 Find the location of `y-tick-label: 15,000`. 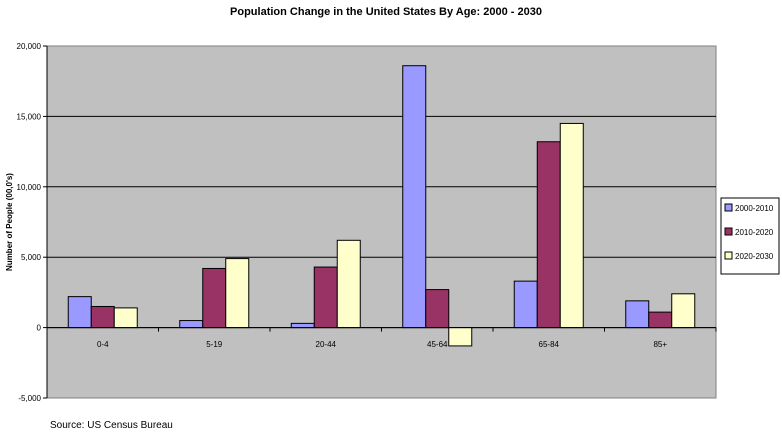

y-tick-label: 15,000 is located at coordinates (29, 116).